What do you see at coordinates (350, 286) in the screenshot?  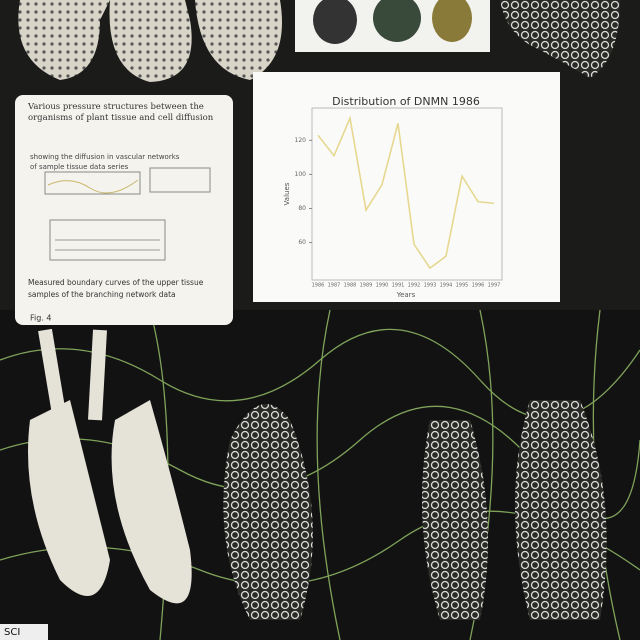 I see `x-tick-label: 1988` at bounding box center [350, 286].